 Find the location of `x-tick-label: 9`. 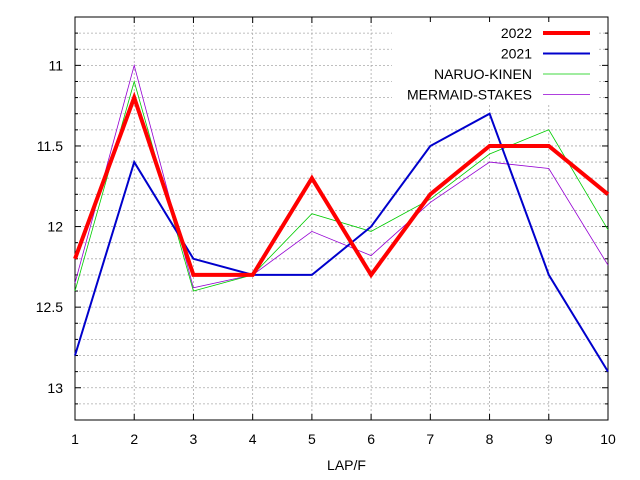

x-tick-label: 9 is located at coordinates (549, 439).